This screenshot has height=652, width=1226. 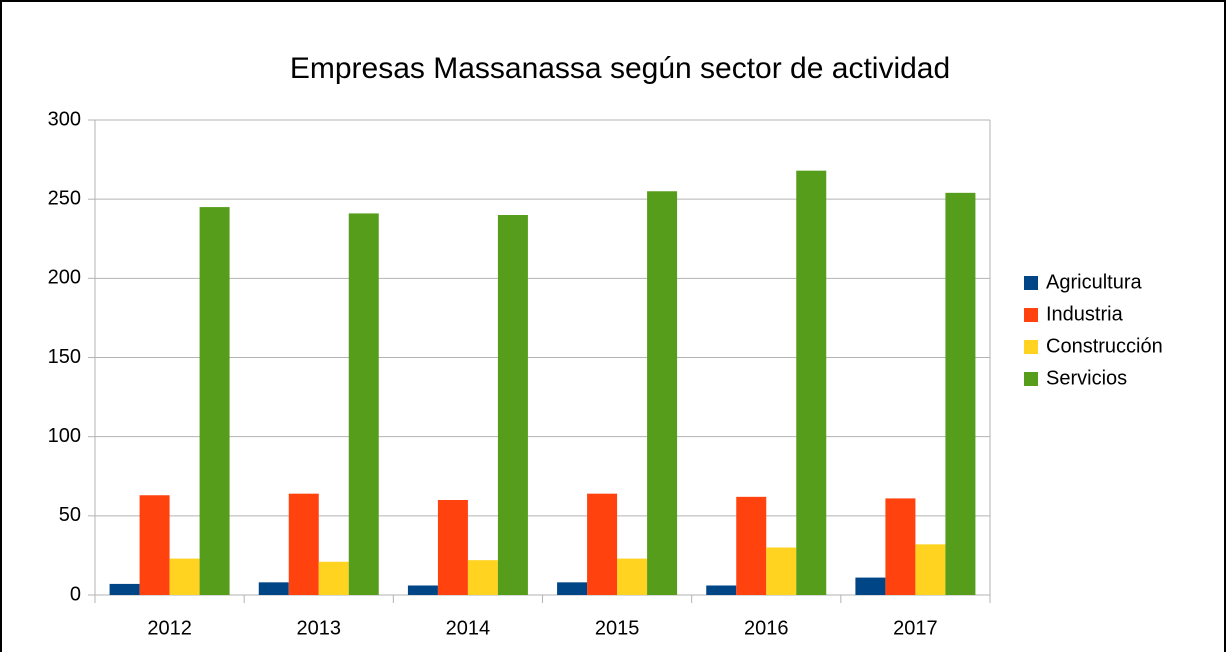 What do you see at coordinates (75, 594) in the screenshot?
I see `y-tick-label: 0` at bounding box center [75, 594].